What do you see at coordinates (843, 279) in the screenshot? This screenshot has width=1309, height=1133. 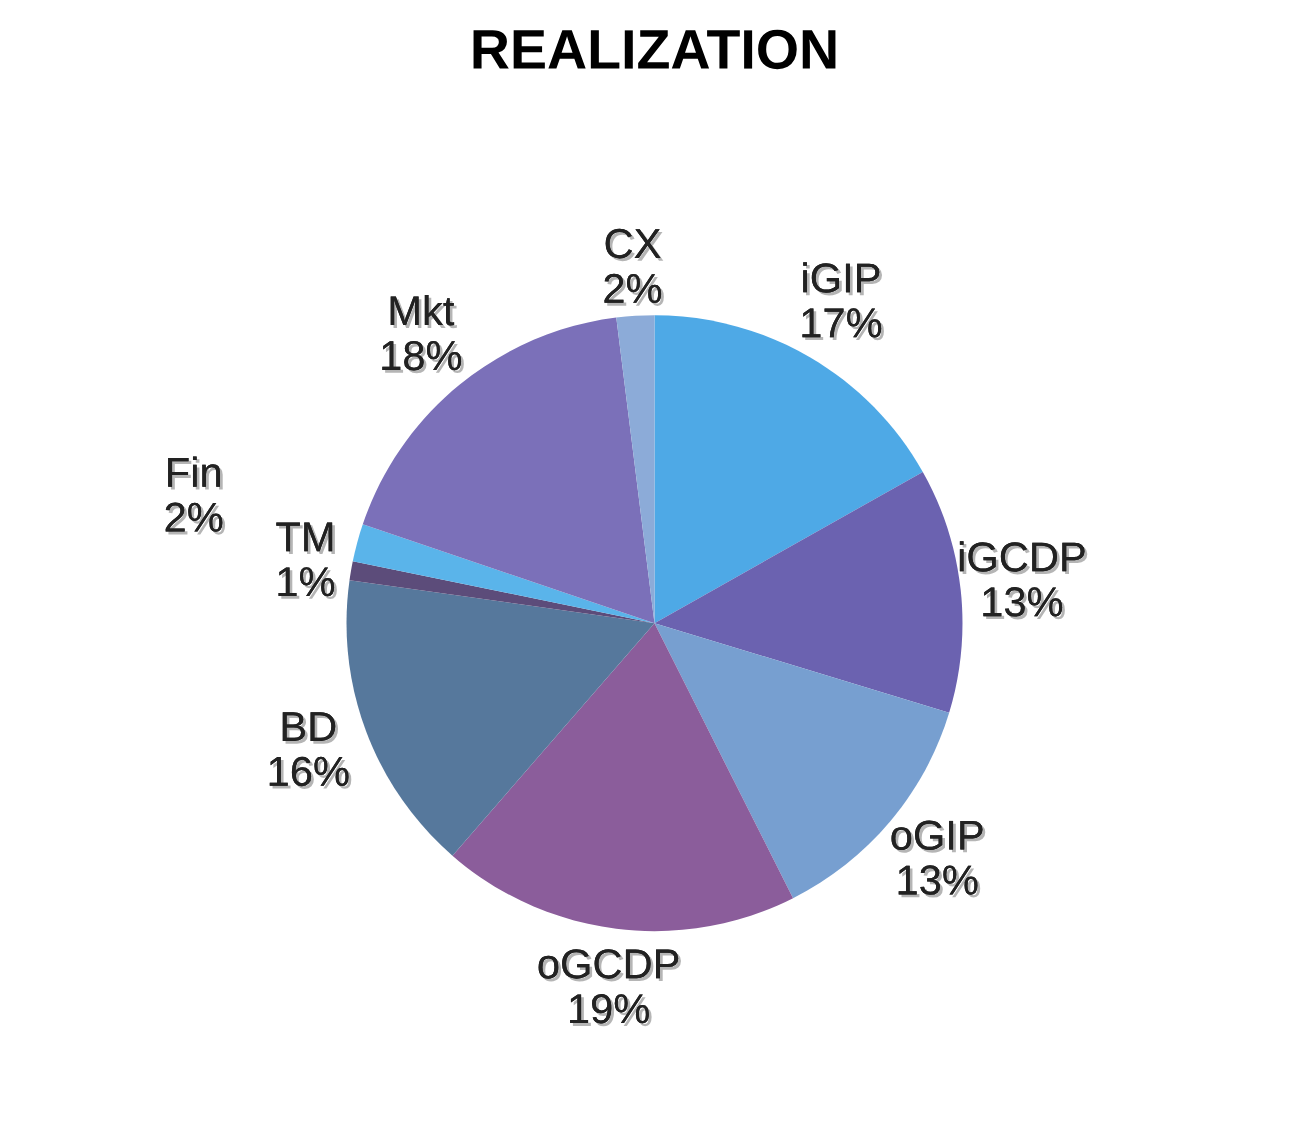 I see `slice-label: iGIP` at bounding box center [843, 279].